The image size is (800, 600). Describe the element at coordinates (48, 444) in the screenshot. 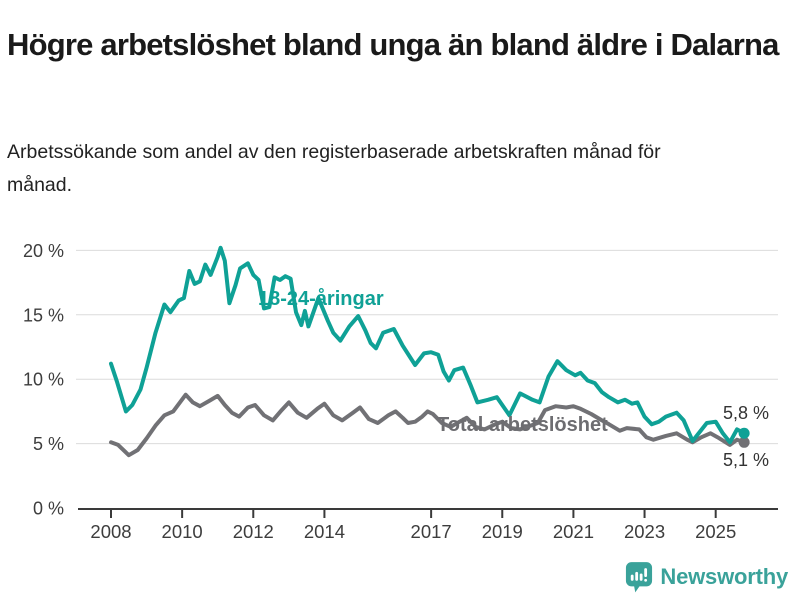

I see `y-axis-tick-label: 5 %` at that location.